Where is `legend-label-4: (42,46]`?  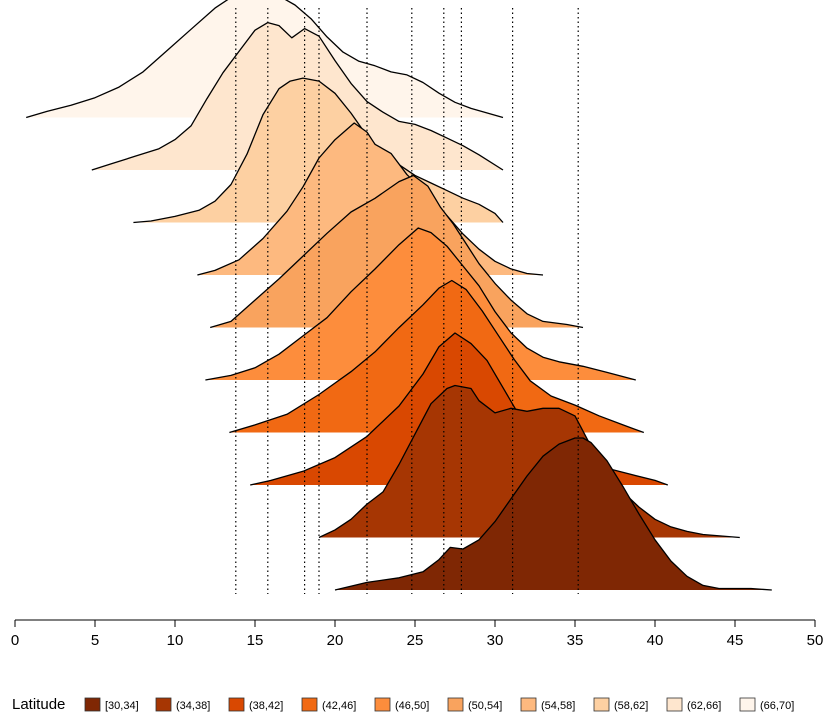 legend-label-4: (42,46] is located at coordinates (339, 706).